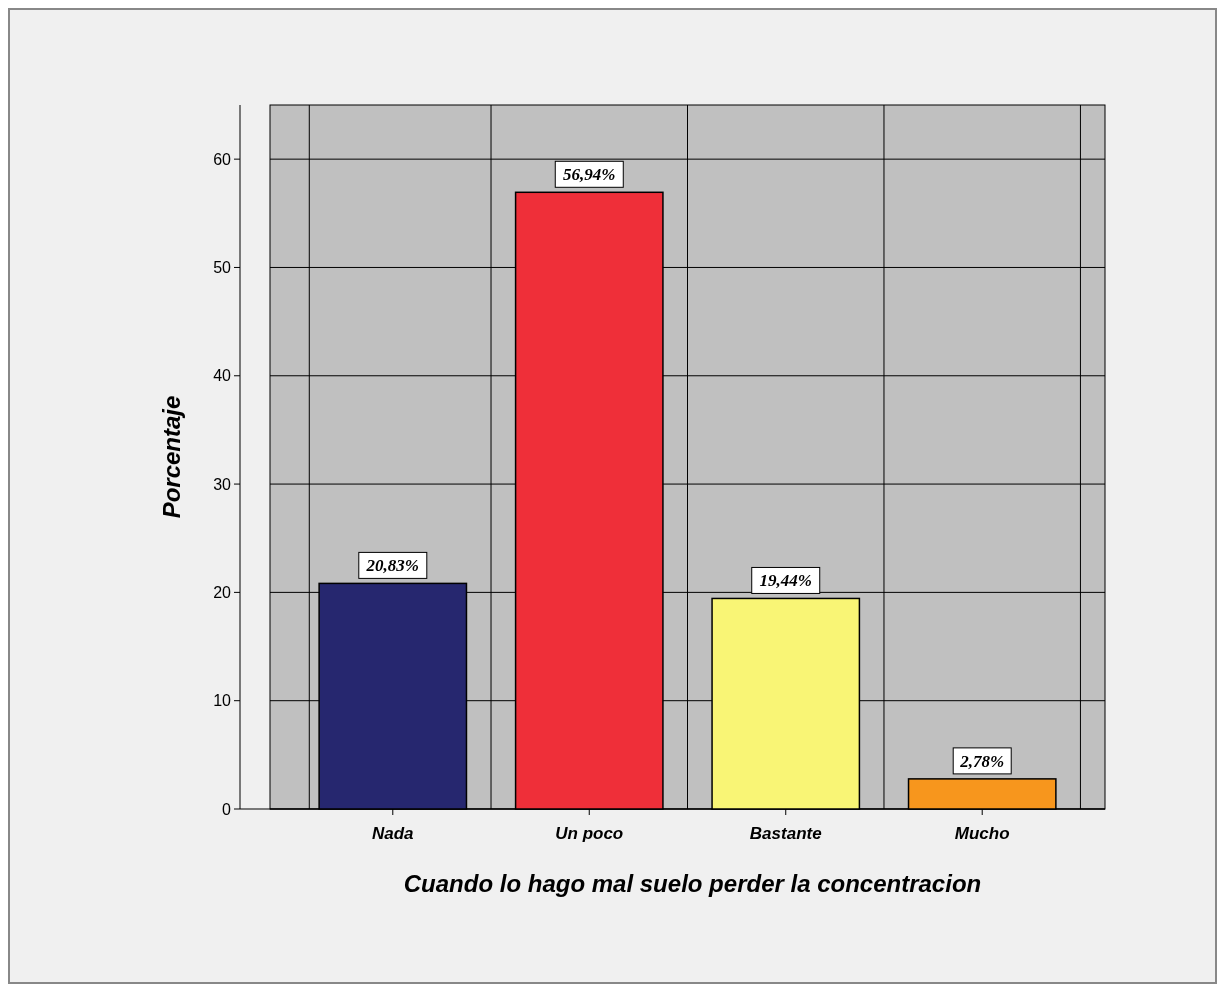 The height and width of the screenshot is (992, 1225). Describe the element at coordinates (222, 376) in the screenshot. I see `y-tick-label: 40` at that location.